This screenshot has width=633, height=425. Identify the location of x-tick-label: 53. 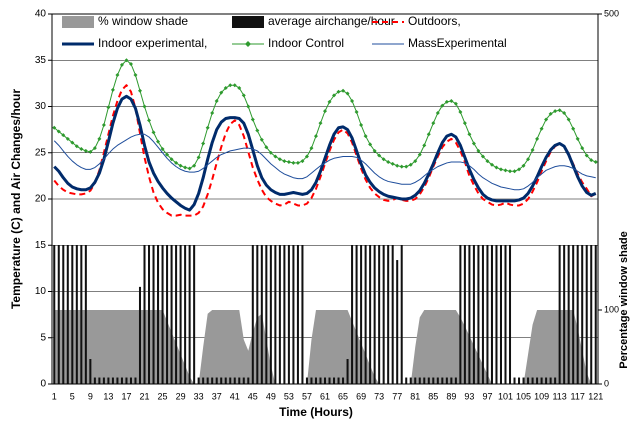
(289, 396).